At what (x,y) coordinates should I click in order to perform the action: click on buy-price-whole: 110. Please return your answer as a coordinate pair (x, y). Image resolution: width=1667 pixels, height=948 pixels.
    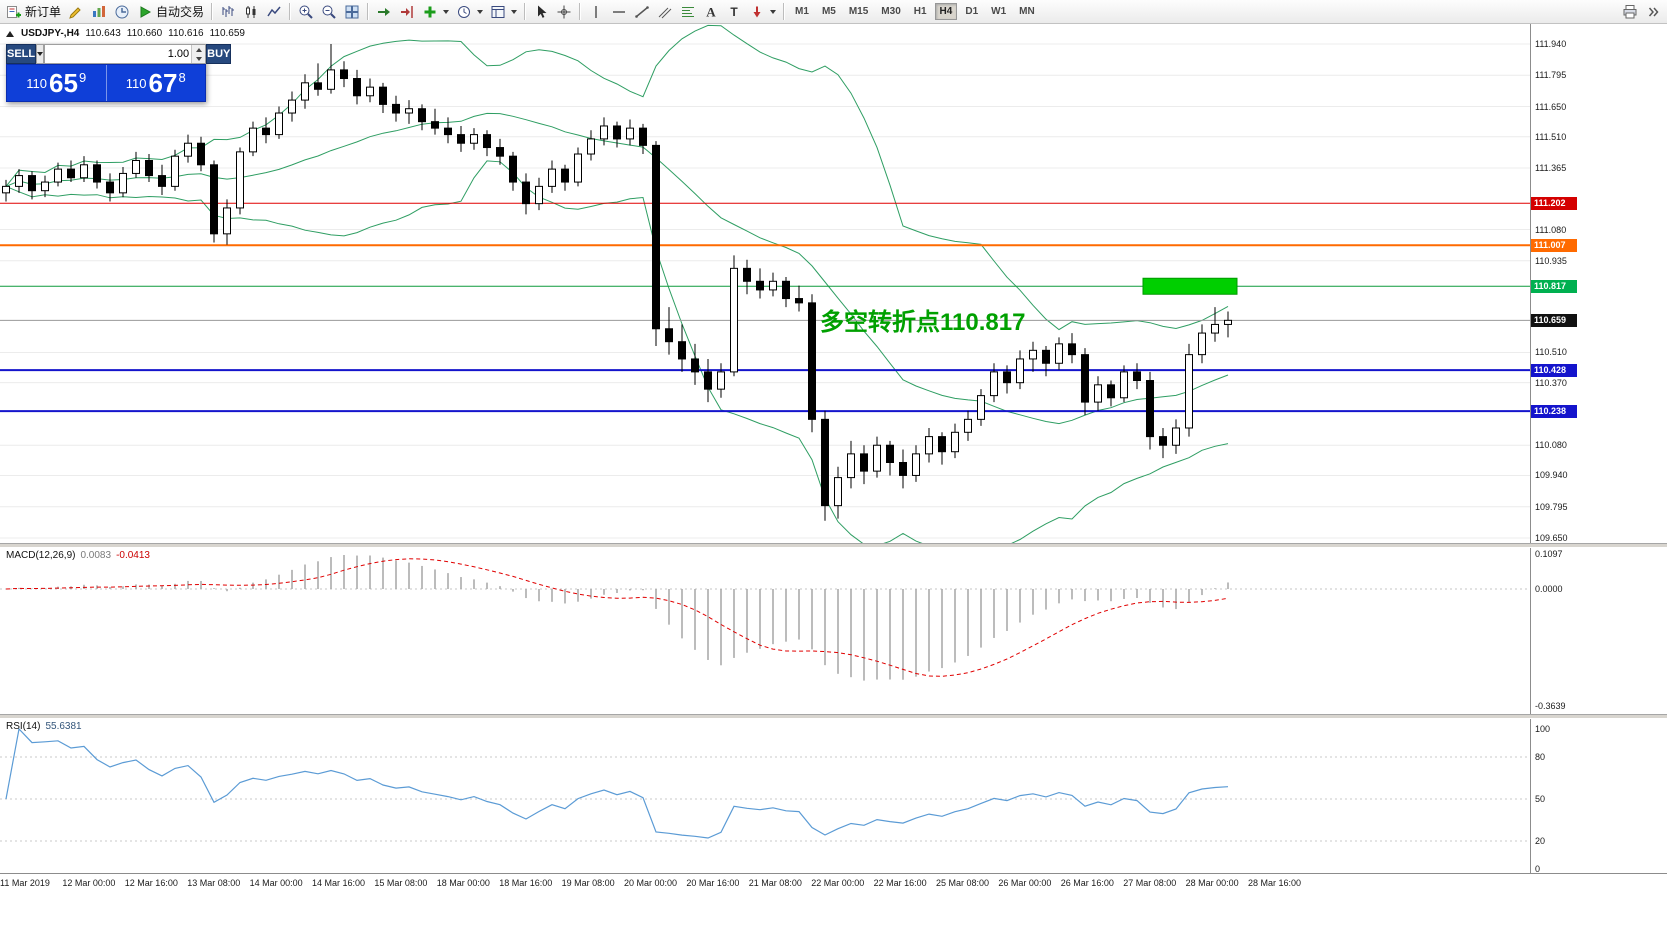
    Looking at the image, I should click on (136, 83).